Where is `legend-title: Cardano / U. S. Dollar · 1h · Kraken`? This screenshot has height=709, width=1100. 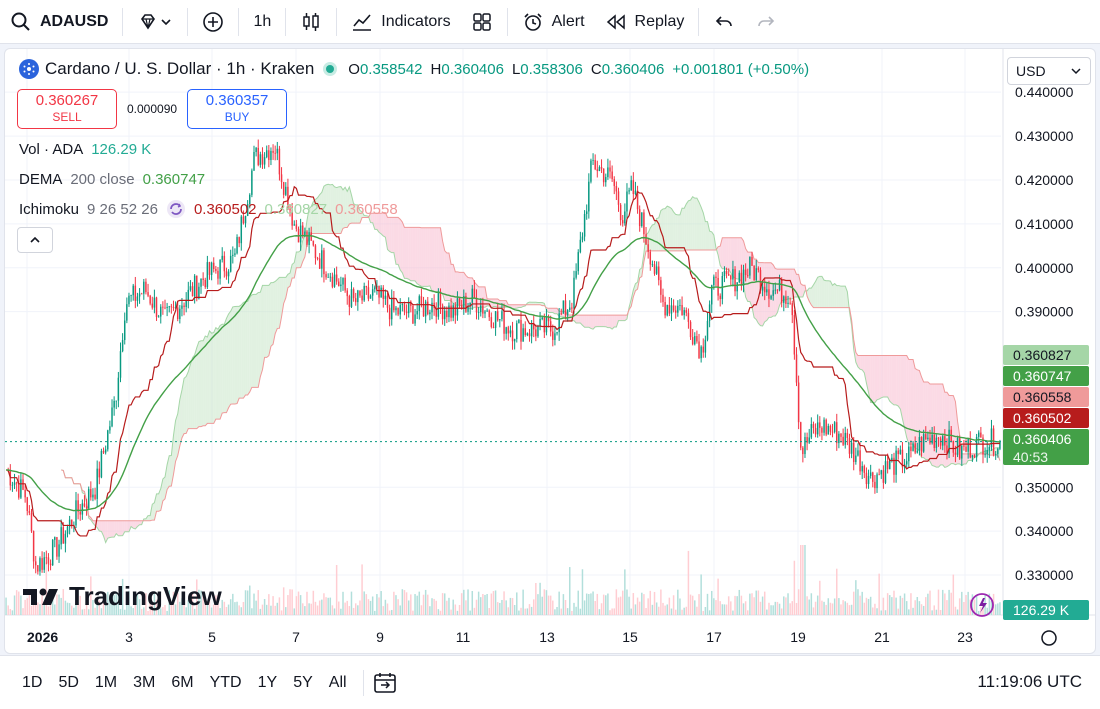
legend-title: Cardano / U. S. Dollar · 1h · Kraken is located at coordinates (180, 68).